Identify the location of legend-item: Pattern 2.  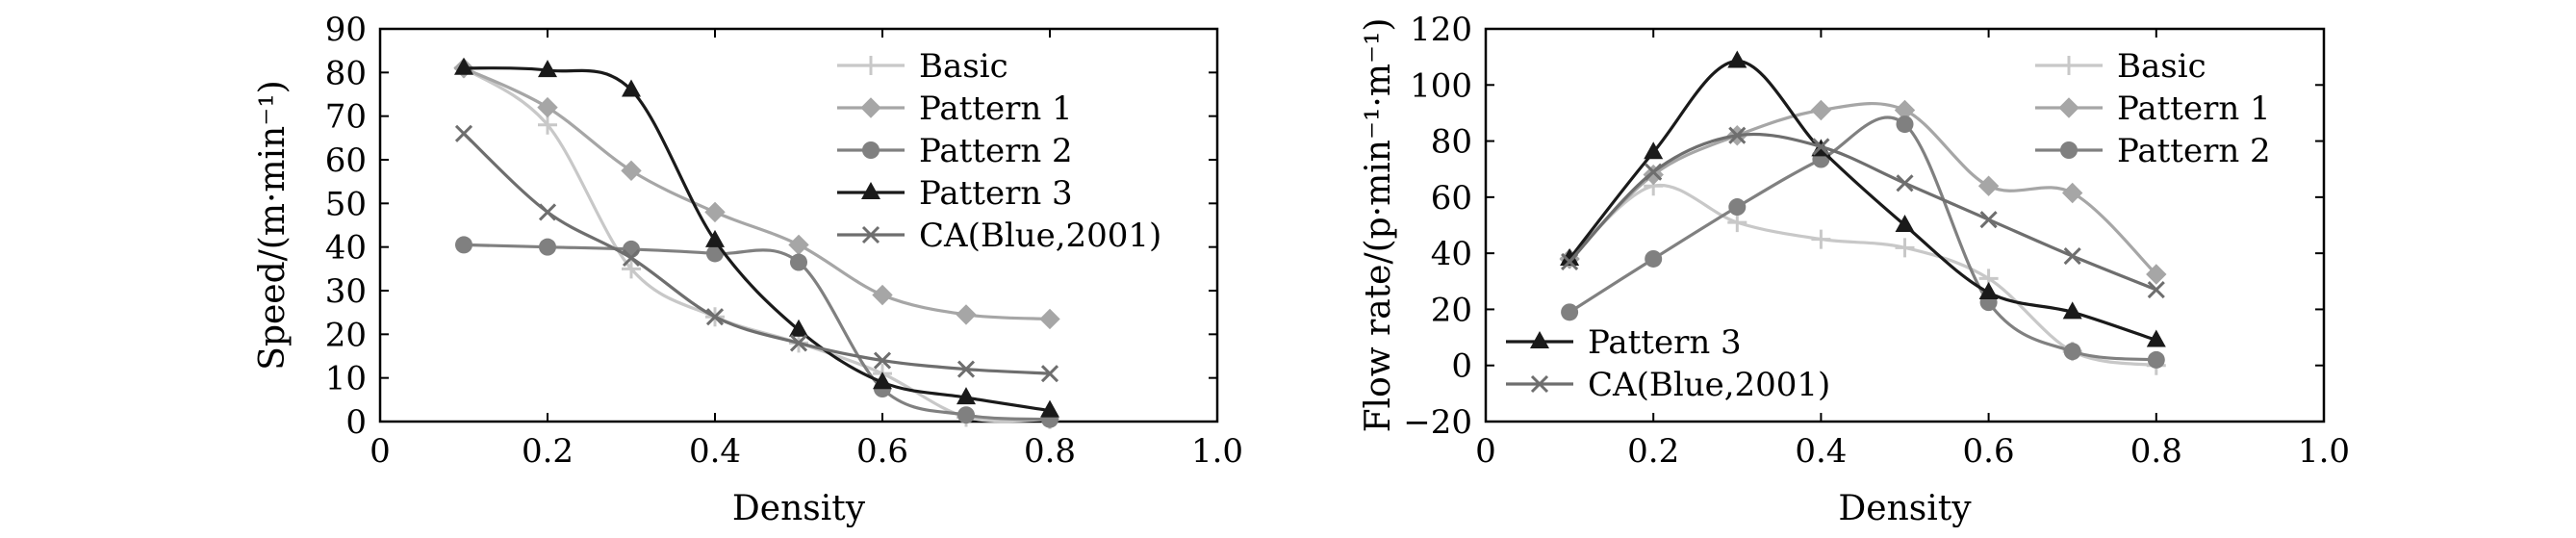
(2153, 151).